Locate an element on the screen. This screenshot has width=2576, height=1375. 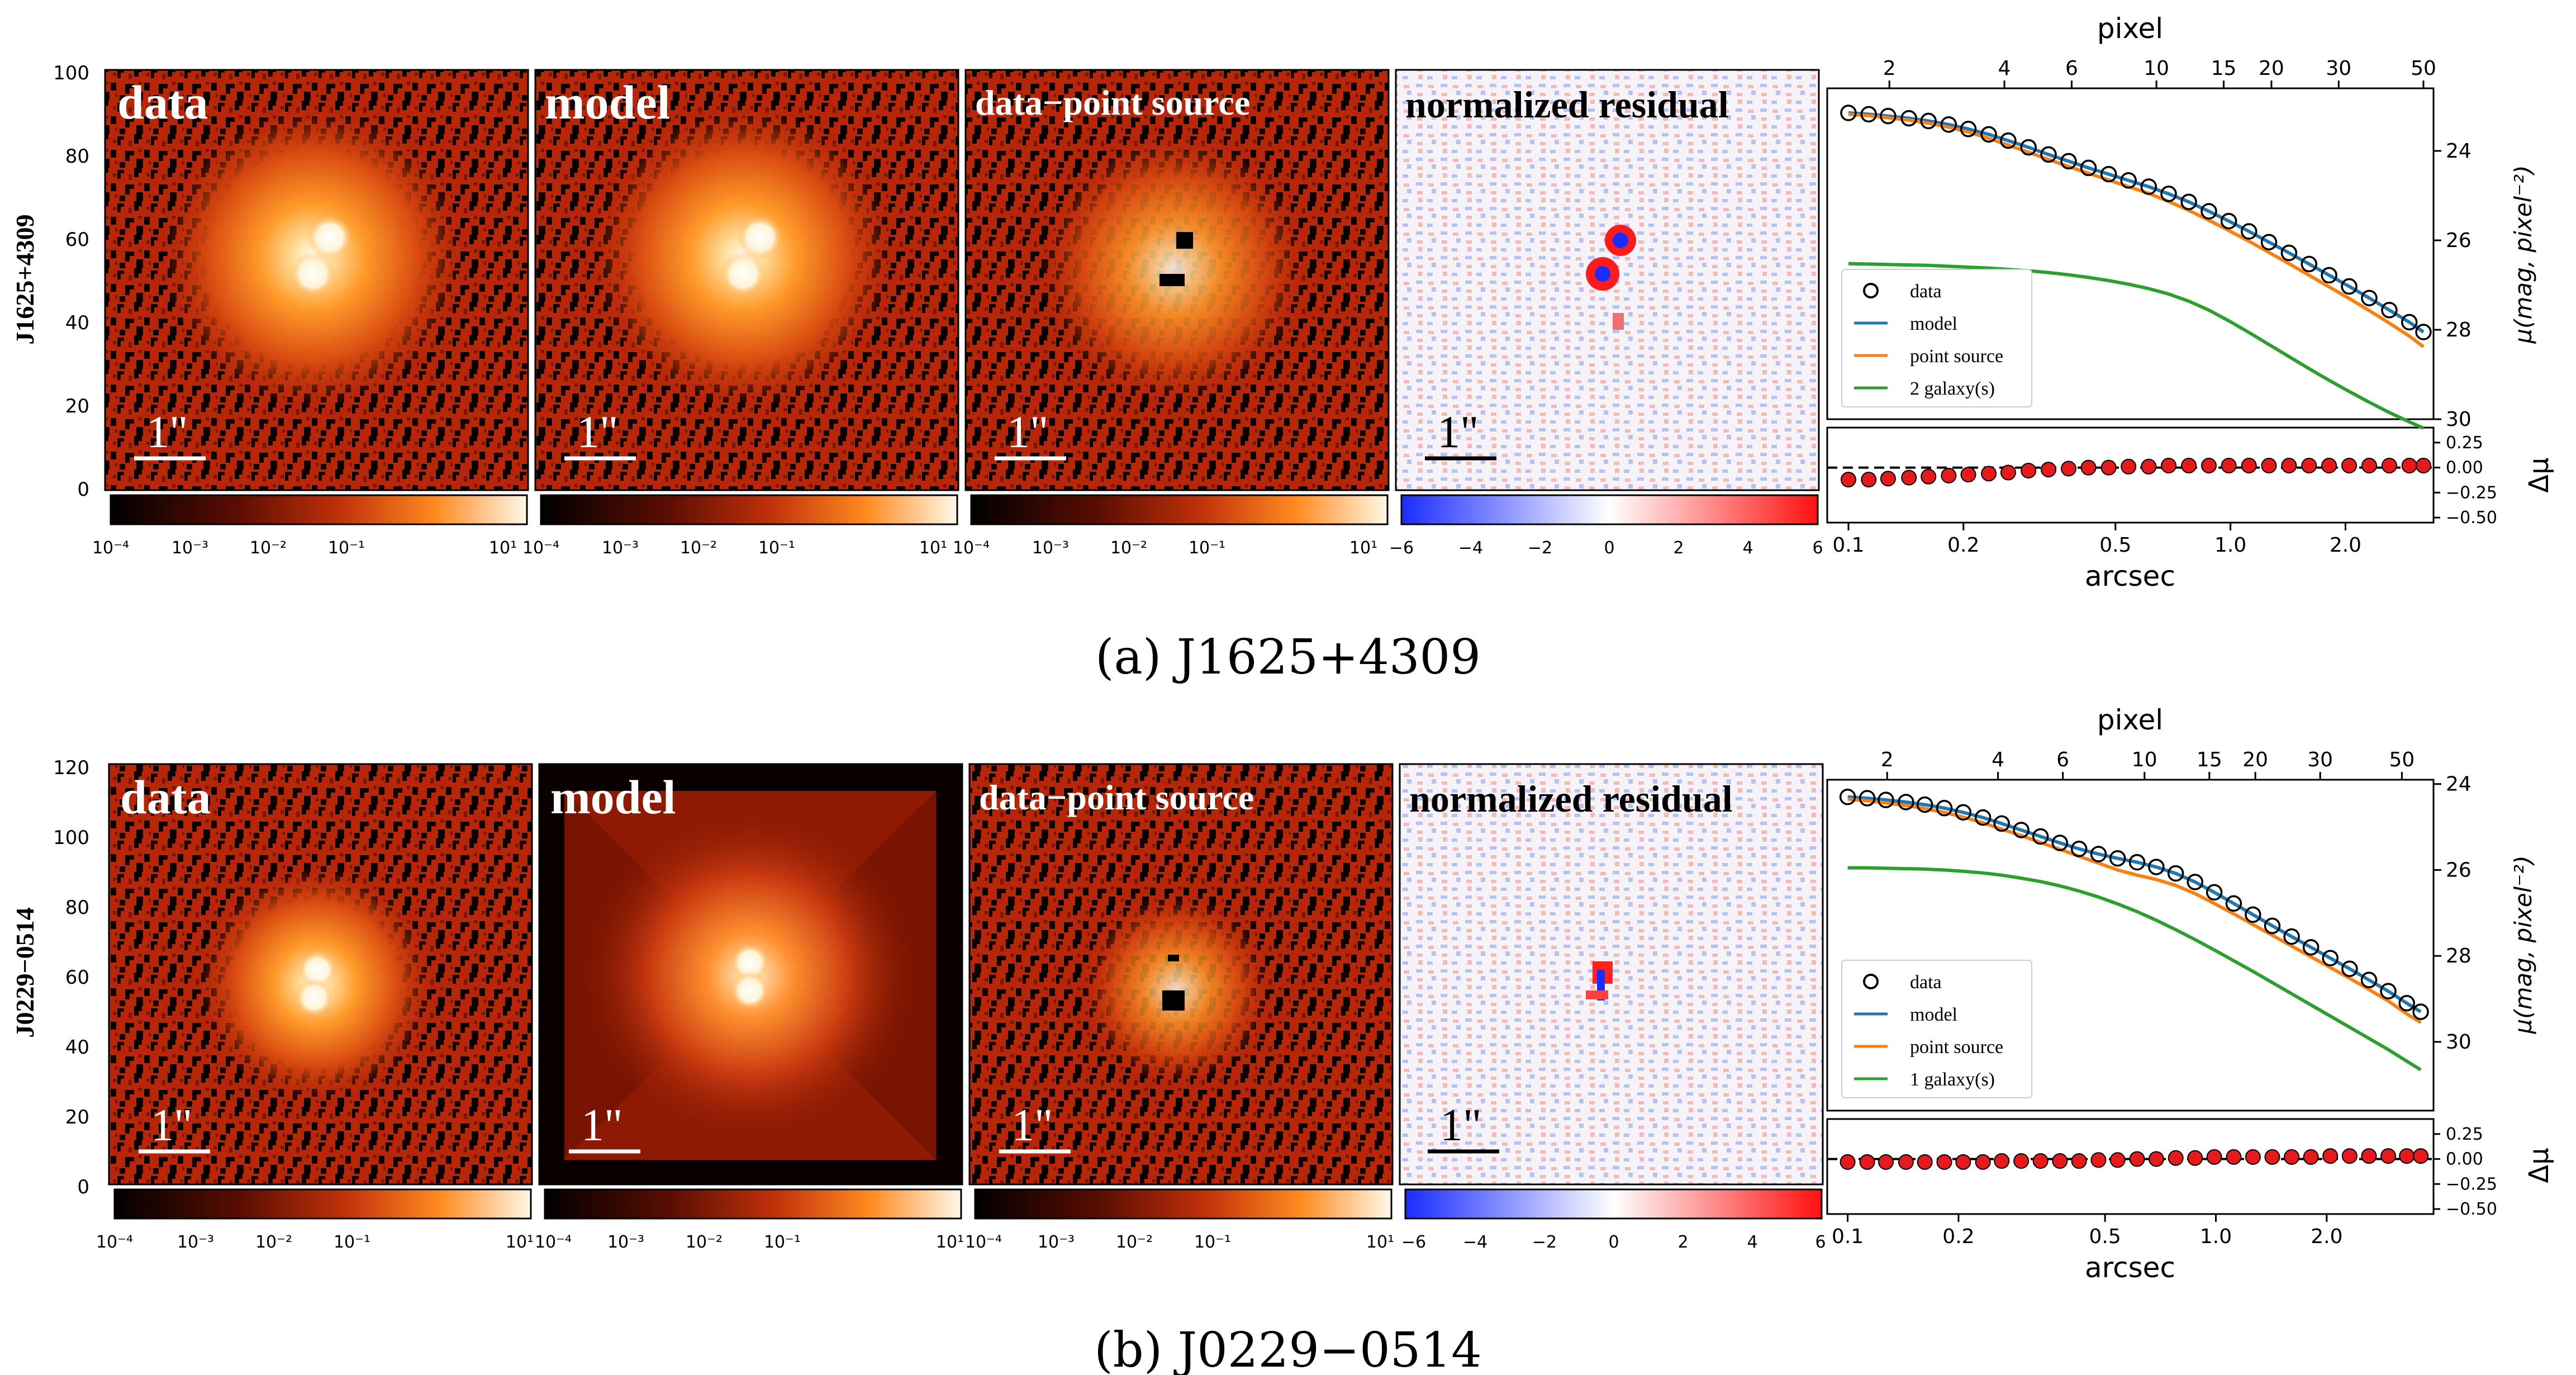
top-tick-label: 15 is located at coordinates (2224, 68).